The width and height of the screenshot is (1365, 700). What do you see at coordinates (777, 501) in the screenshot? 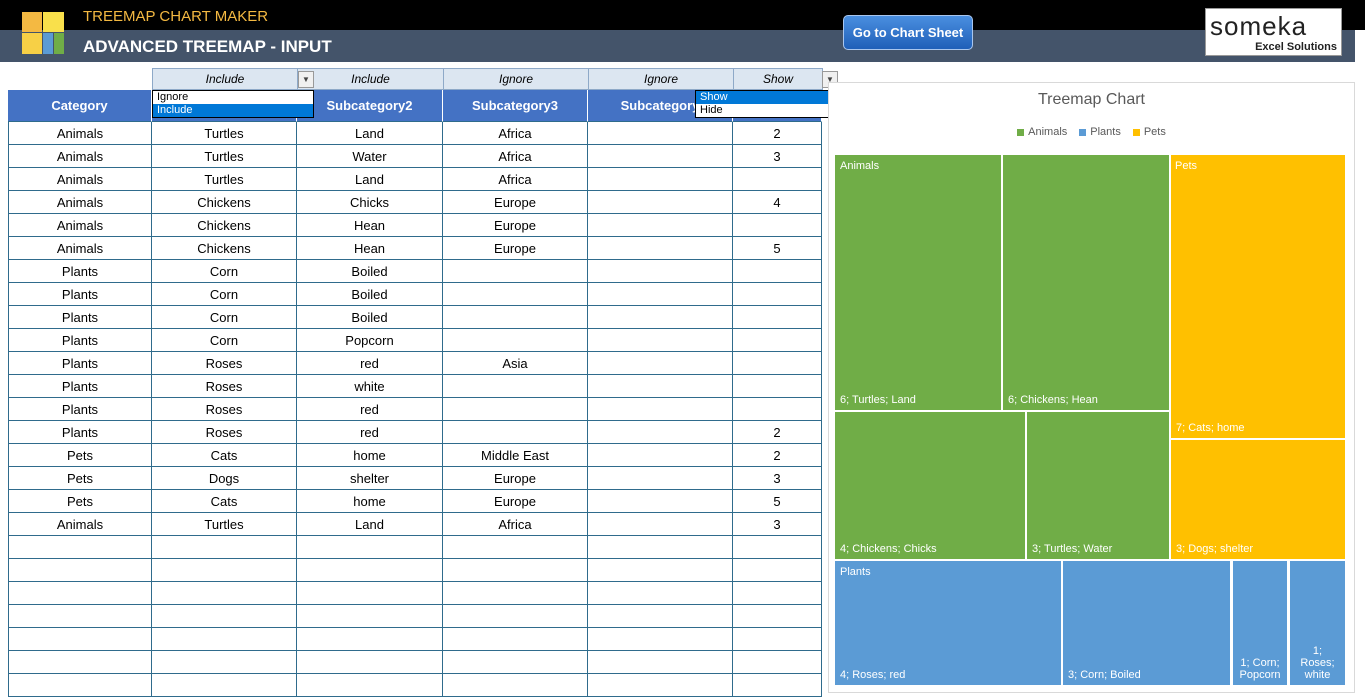
I see `table-cell: 5` at bounding box center [777, 501].